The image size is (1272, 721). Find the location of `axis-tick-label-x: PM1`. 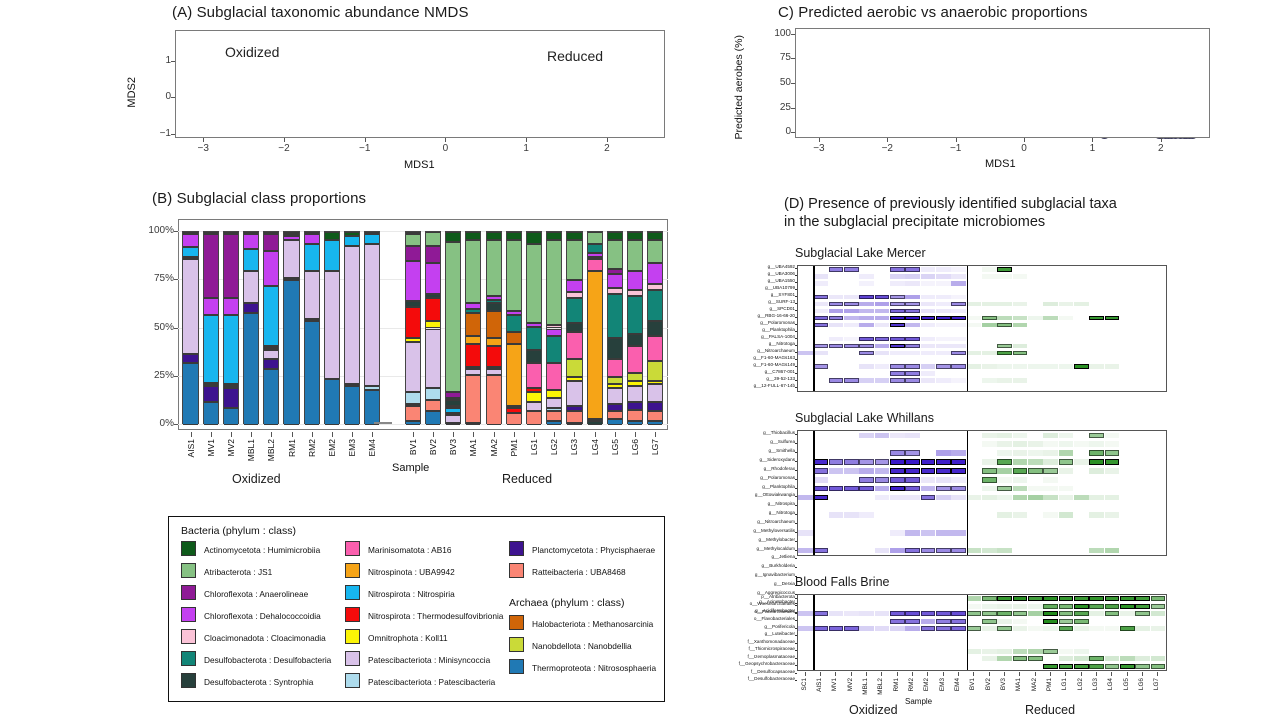

axis-tick-label-x: PM1 is located at coordinates (513, 448).